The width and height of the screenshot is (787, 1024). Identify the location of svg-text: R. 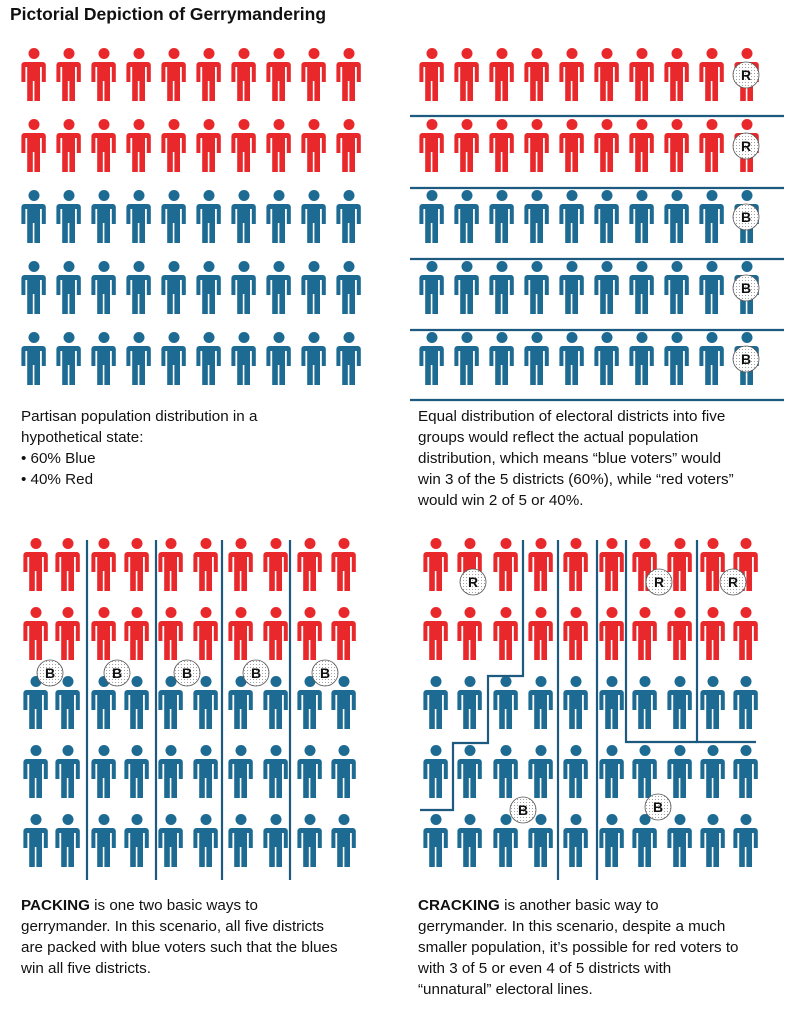
(746, 146).